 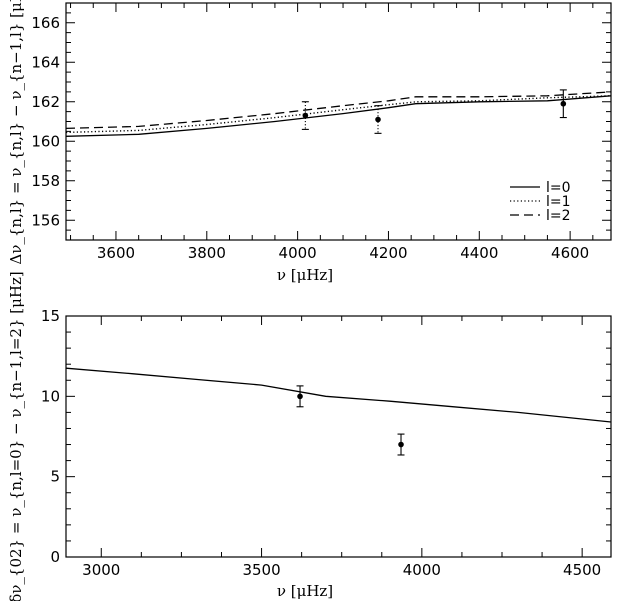 I want to click on y-tick-label: 164, so click(x=45, y=62).